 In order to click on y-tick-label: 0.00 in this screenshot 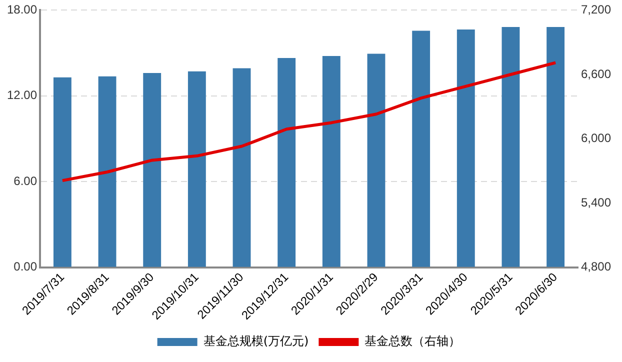, I will do `click(26, 267)`.